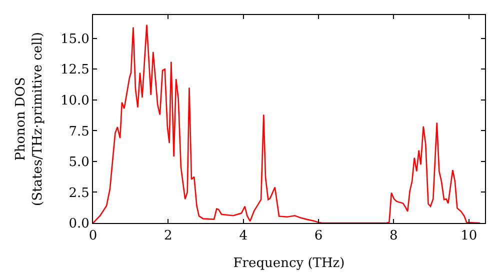  Describe the element at coordinates (93, 236) in the screenshot. I see `x-tick-label: 0` at that location.